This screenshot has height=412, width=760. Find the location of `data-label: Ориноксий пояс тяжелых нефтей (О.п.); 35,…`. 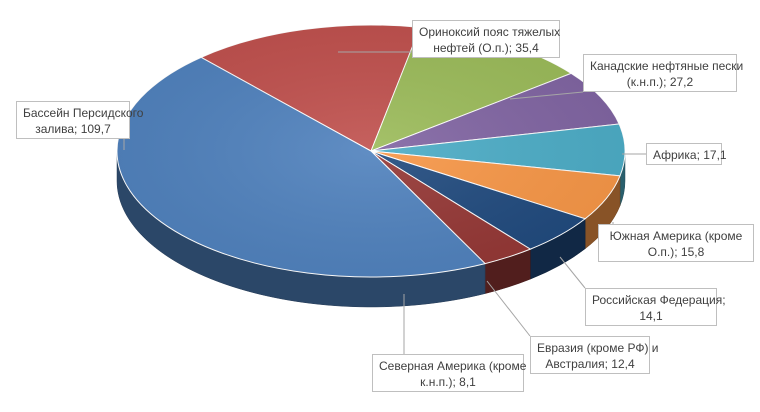

data-label: Ориноксий пояс тяжелых нефтей (О.п.); 35,… is located at coordinates (486, 39).